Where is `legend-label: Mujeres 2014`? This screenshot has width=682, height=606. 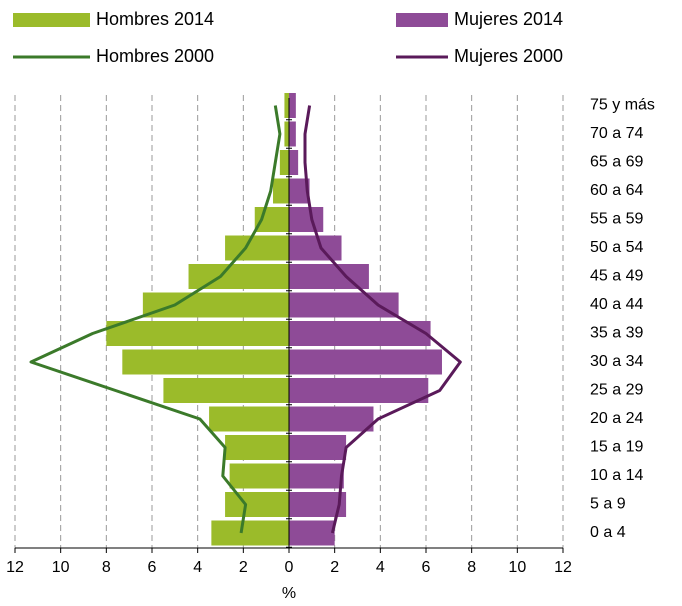 legend-label: Mujeres 2014 is located at coordinates (508, 19).